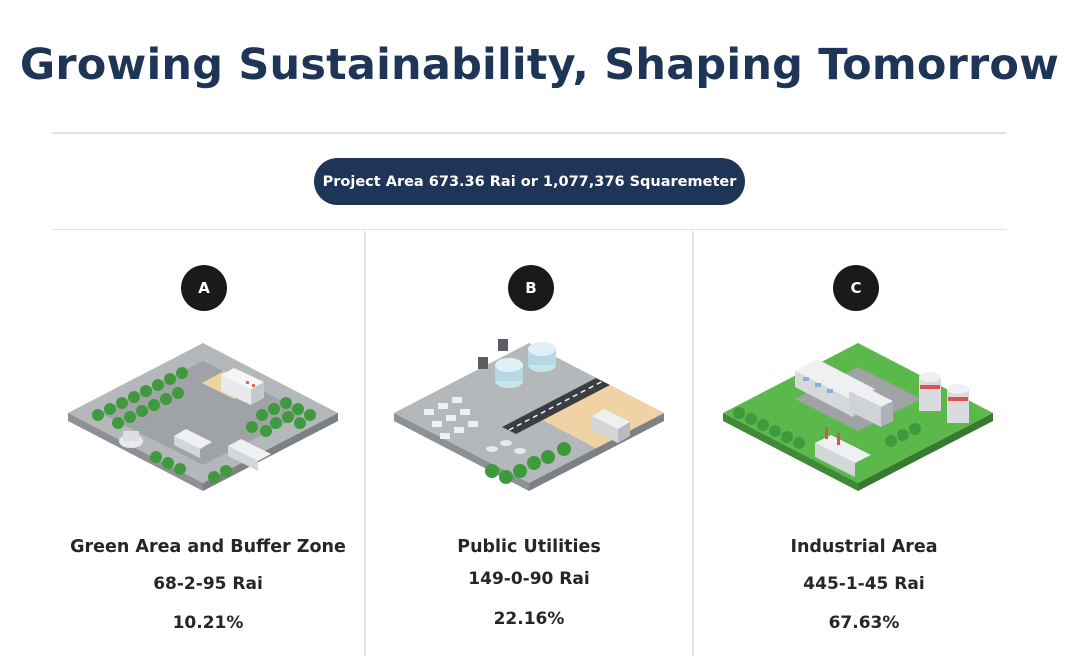 Image resolution: width=1079 pixels, height=669 pixels. I want to click on zone-area: 68-2-95 Rai, so click(208, 584).